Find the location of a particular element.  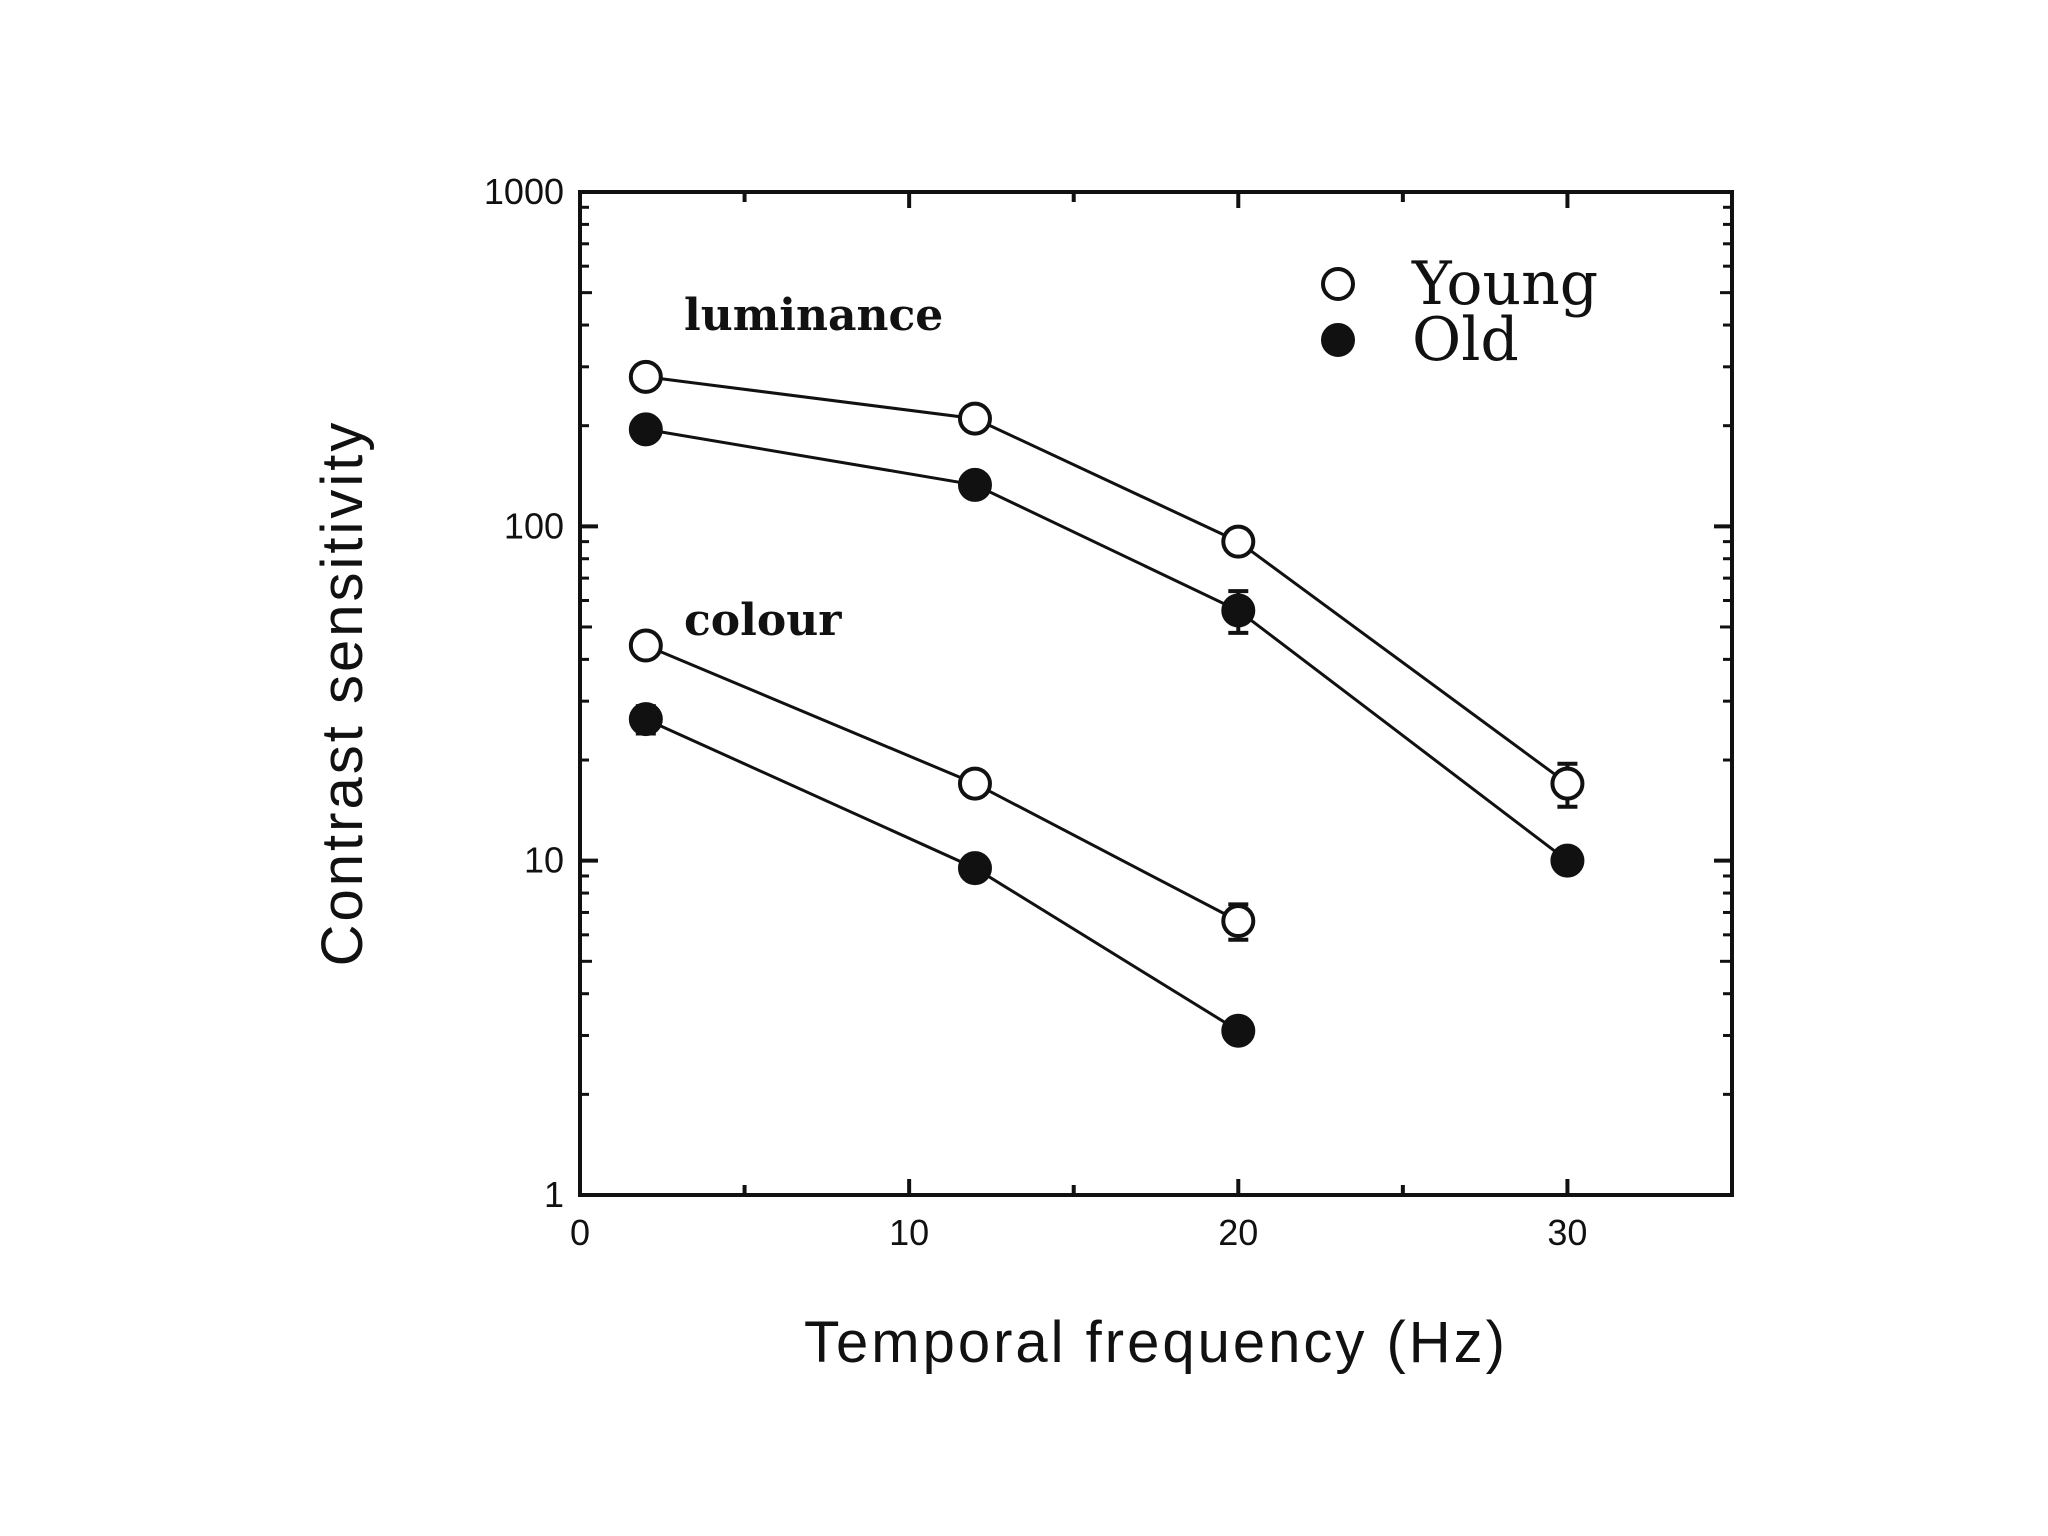

y-tick-label: 100 is located at coordinates (534, 525).